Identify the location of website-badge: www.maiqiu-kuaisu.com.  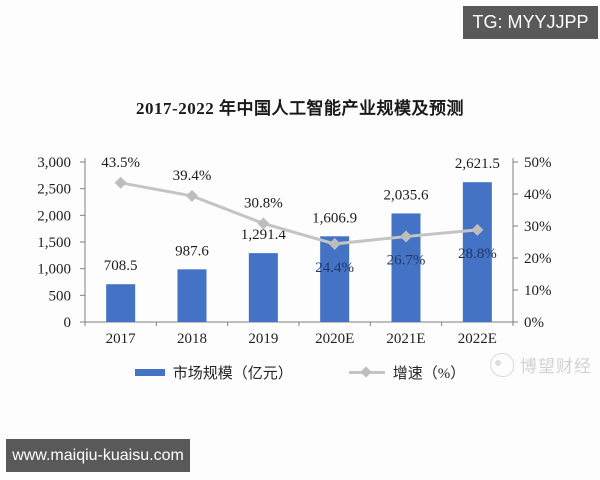
(98, 455).